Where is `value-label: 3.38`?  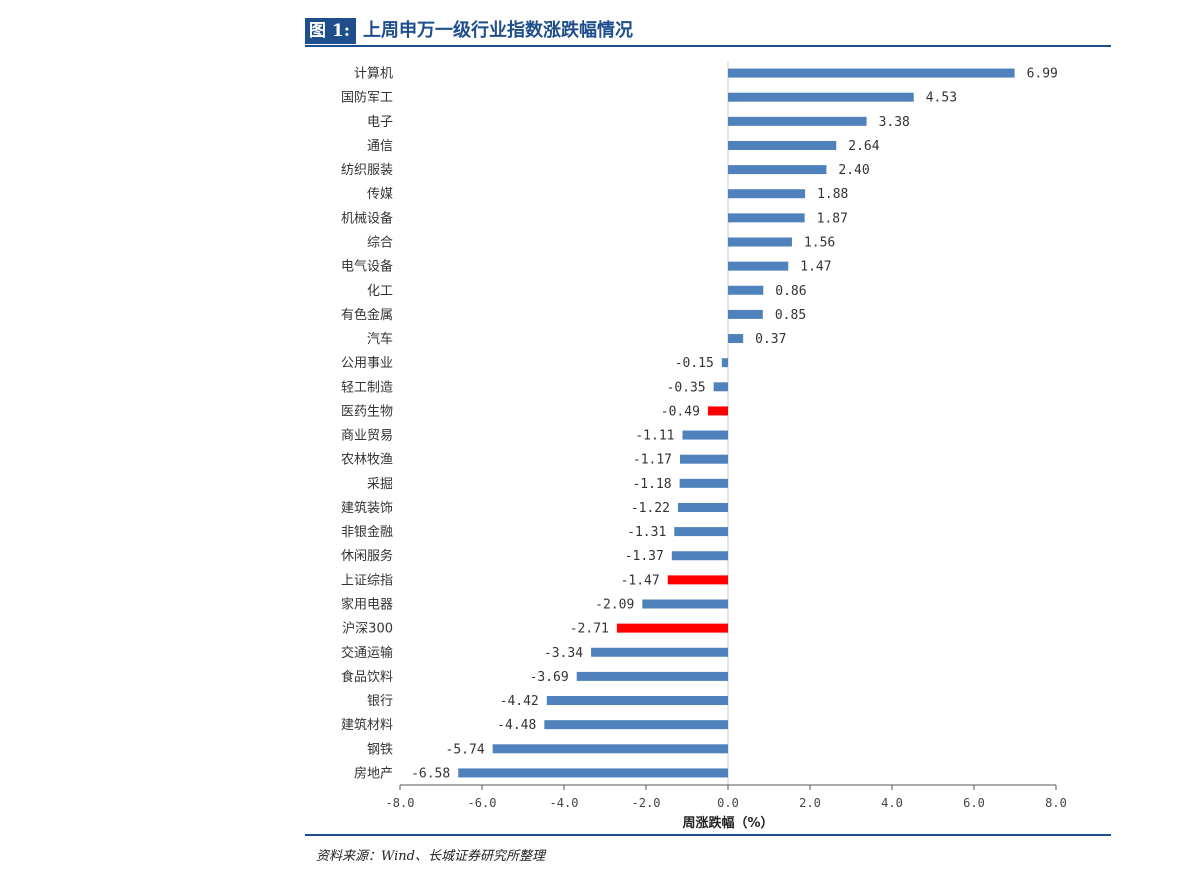
value-label: 3.38 is located at coordinates (894, 122).